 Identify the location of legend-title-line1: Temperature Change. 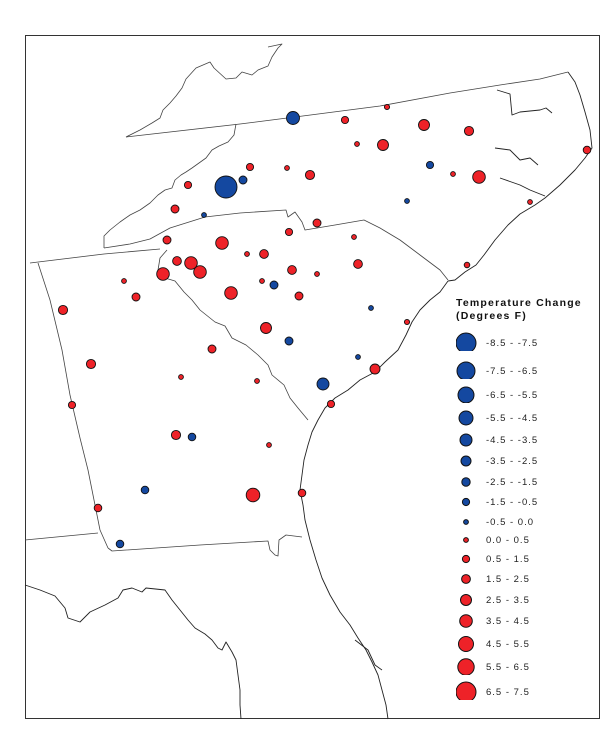
(519, 303).